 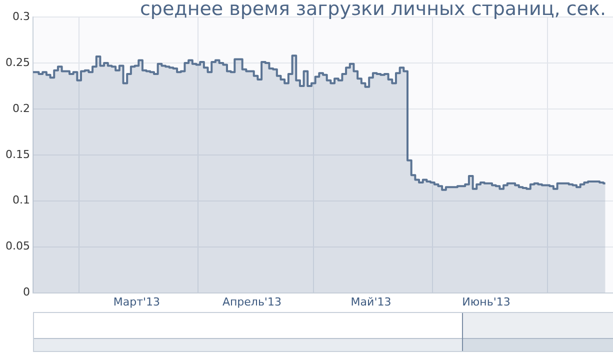 What do you see at coordinates (252, 301) in the screenshot?
I see `x-tick-label: Апрель'13` at bounding box center [252, 301].